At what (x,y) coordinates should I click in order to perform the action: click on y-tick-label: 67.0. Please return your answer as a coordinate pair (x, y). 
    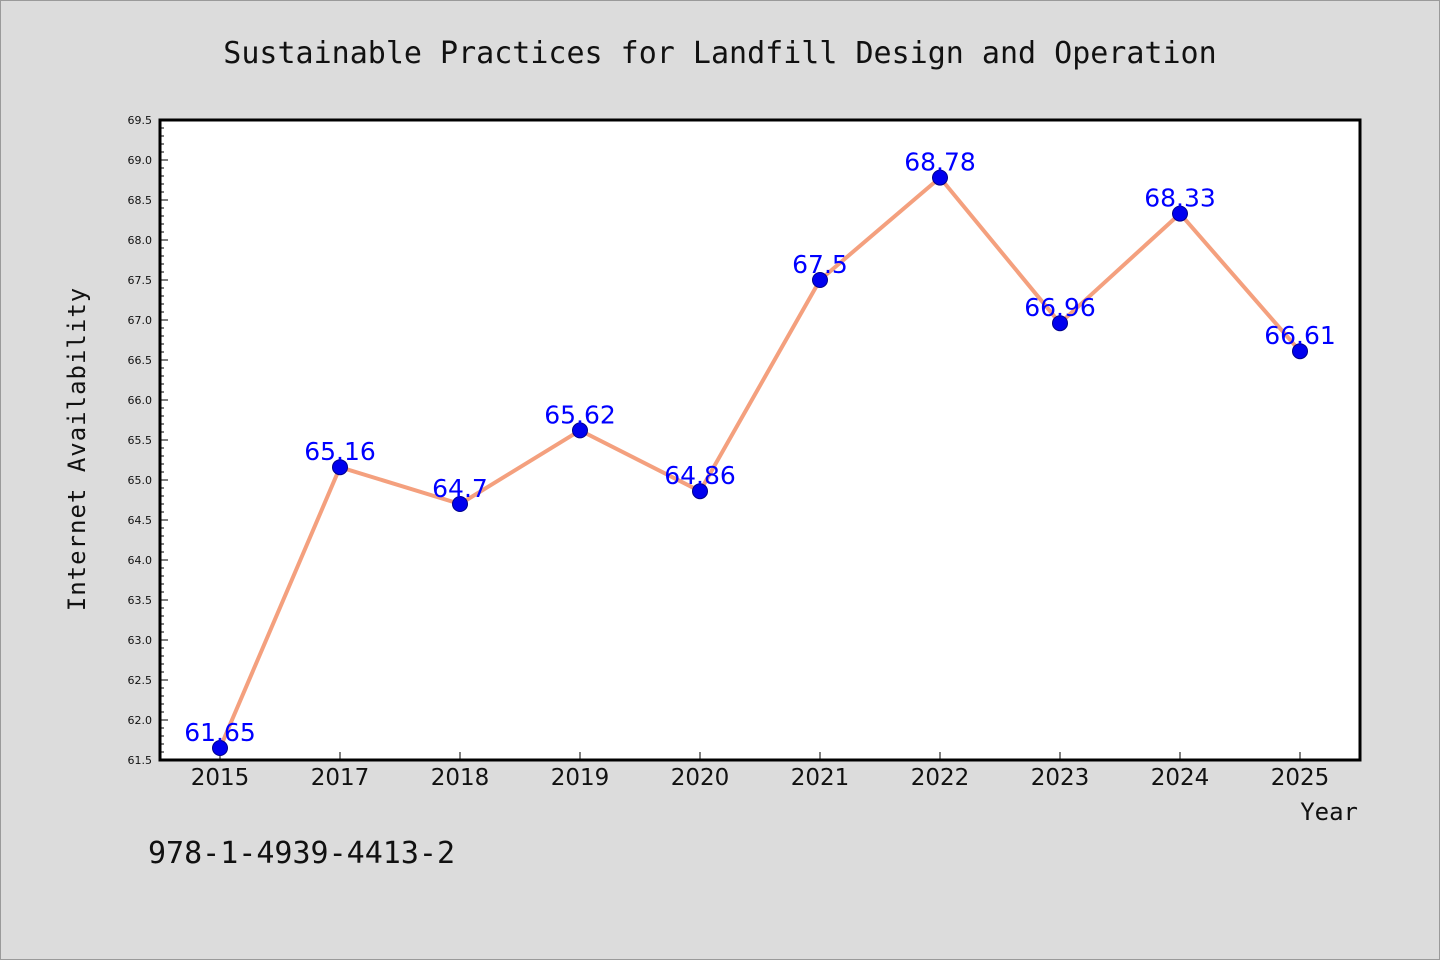
    Looking at the image, I should click on (140, 320).